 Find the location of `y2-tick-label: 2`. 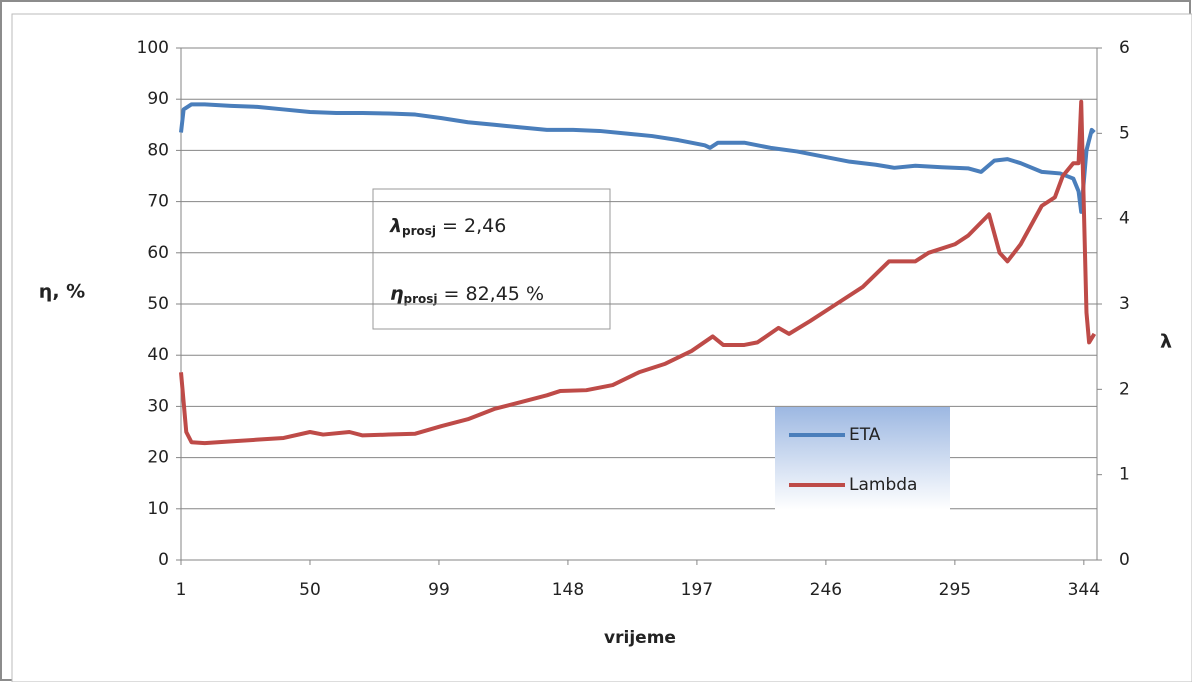

y2-tick-label: 2 is located at coordinates (1124, 389).